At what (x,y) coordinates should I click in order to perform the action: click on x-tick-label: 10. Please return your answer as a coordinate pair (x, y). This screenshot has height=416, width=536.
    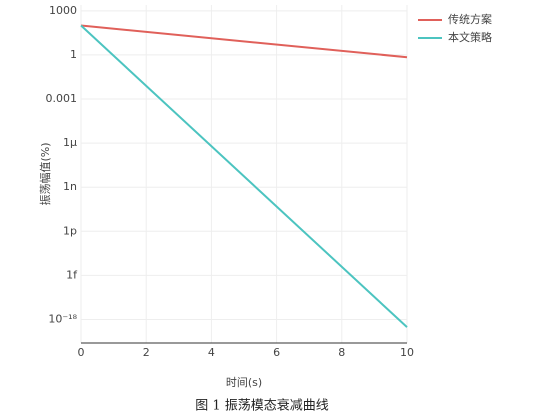
    Looking at the image, I should click on (407, 352).